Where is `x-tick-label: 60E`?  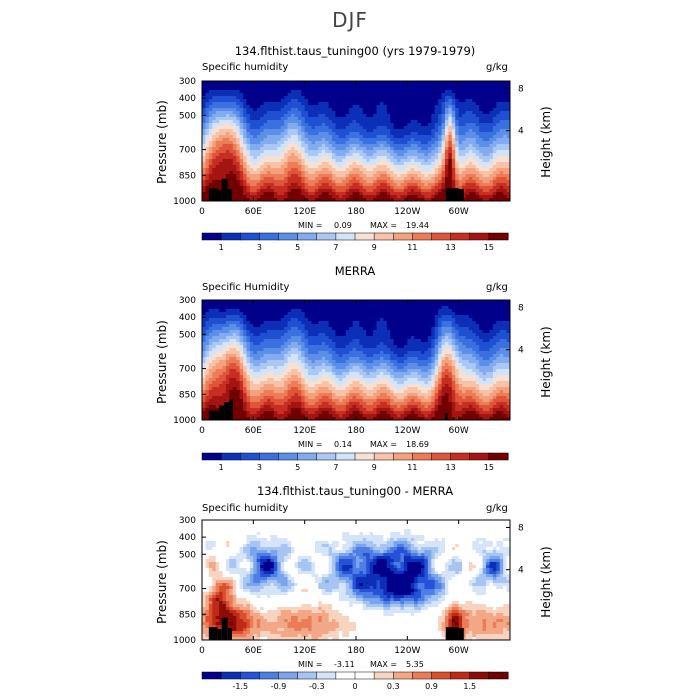
x-tick-label: 60E is located at coordinates (253, 212).